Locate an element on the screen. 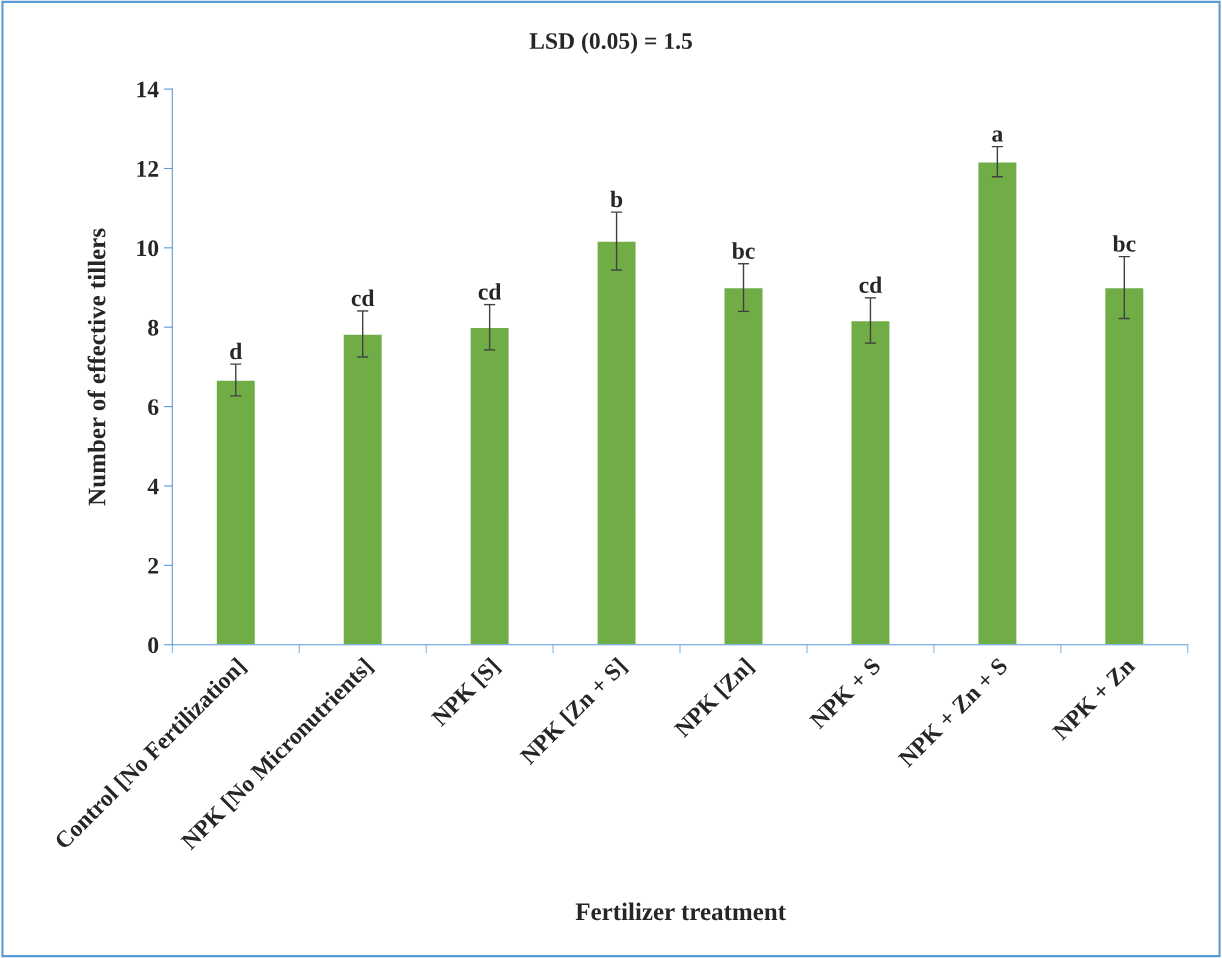 The image size is (1222, 958). annotation: a is located at coordinates (997, 136).